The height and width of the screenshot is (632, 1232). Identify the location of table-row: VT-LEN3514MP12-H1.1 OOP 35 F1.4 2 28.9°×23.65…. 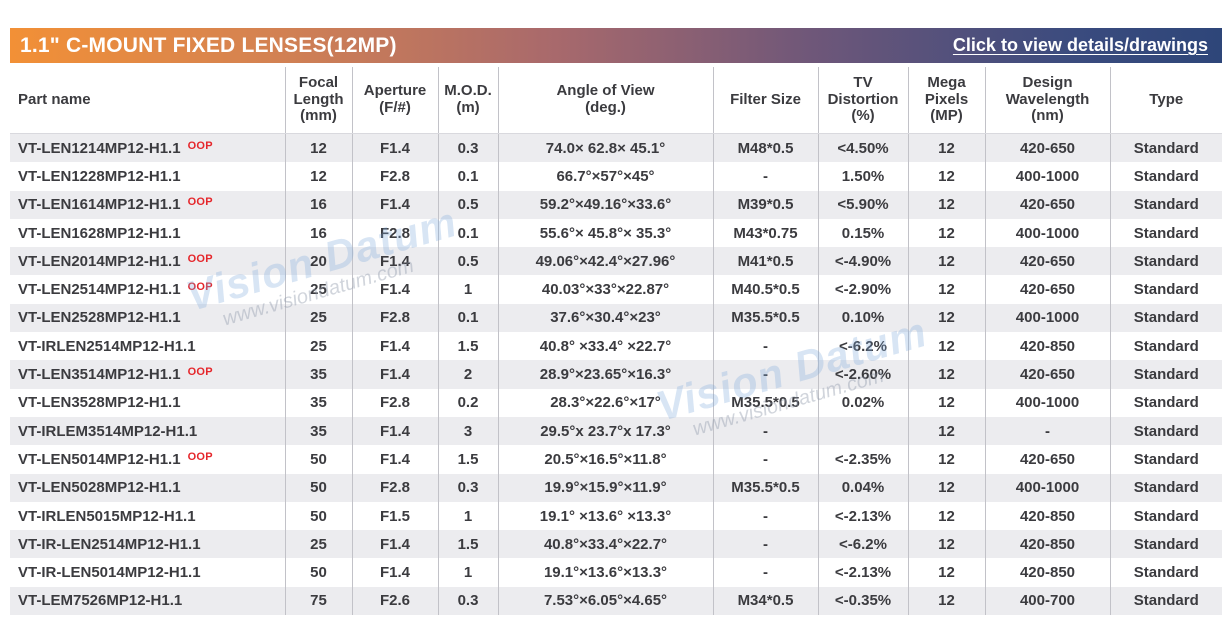
(616, 374).